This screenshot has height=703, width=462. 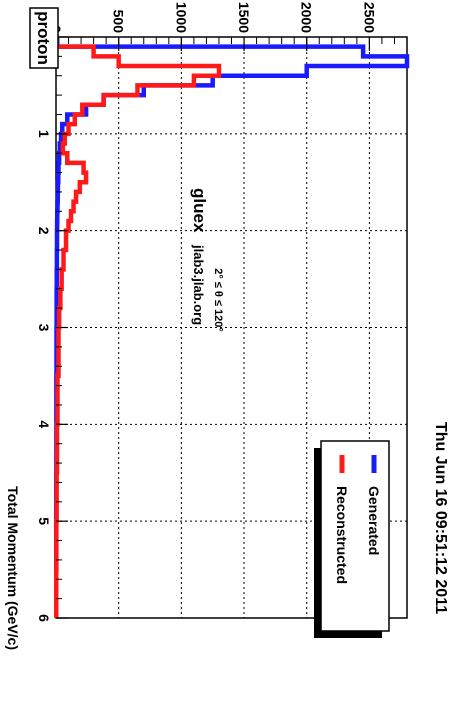 I want to click on host-label: gluex, so click(x=199, y=210).